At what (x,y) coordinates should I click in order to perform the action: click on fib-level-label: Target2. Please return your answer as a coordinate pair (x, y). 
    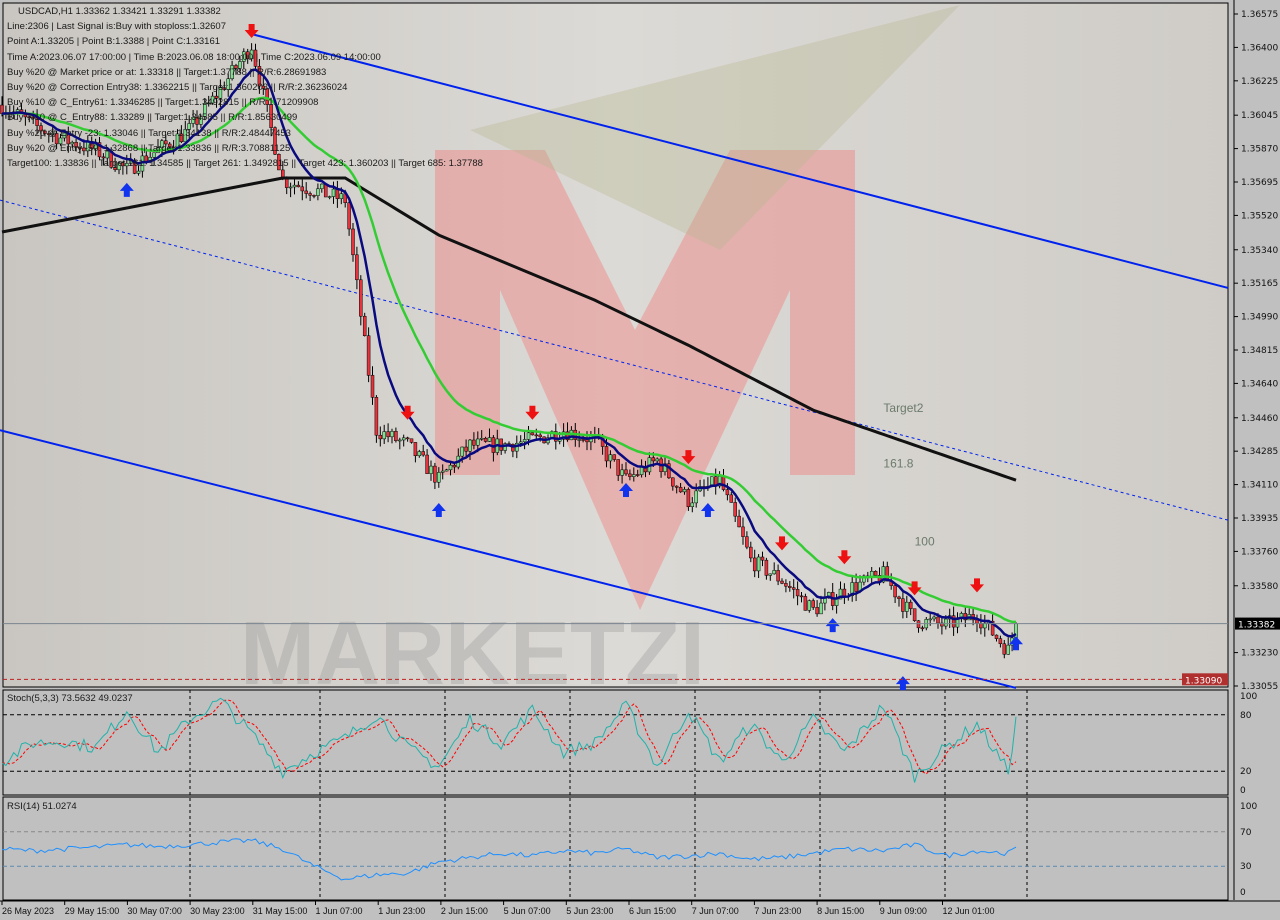
    Looking at the image, I should click on (903, 408).